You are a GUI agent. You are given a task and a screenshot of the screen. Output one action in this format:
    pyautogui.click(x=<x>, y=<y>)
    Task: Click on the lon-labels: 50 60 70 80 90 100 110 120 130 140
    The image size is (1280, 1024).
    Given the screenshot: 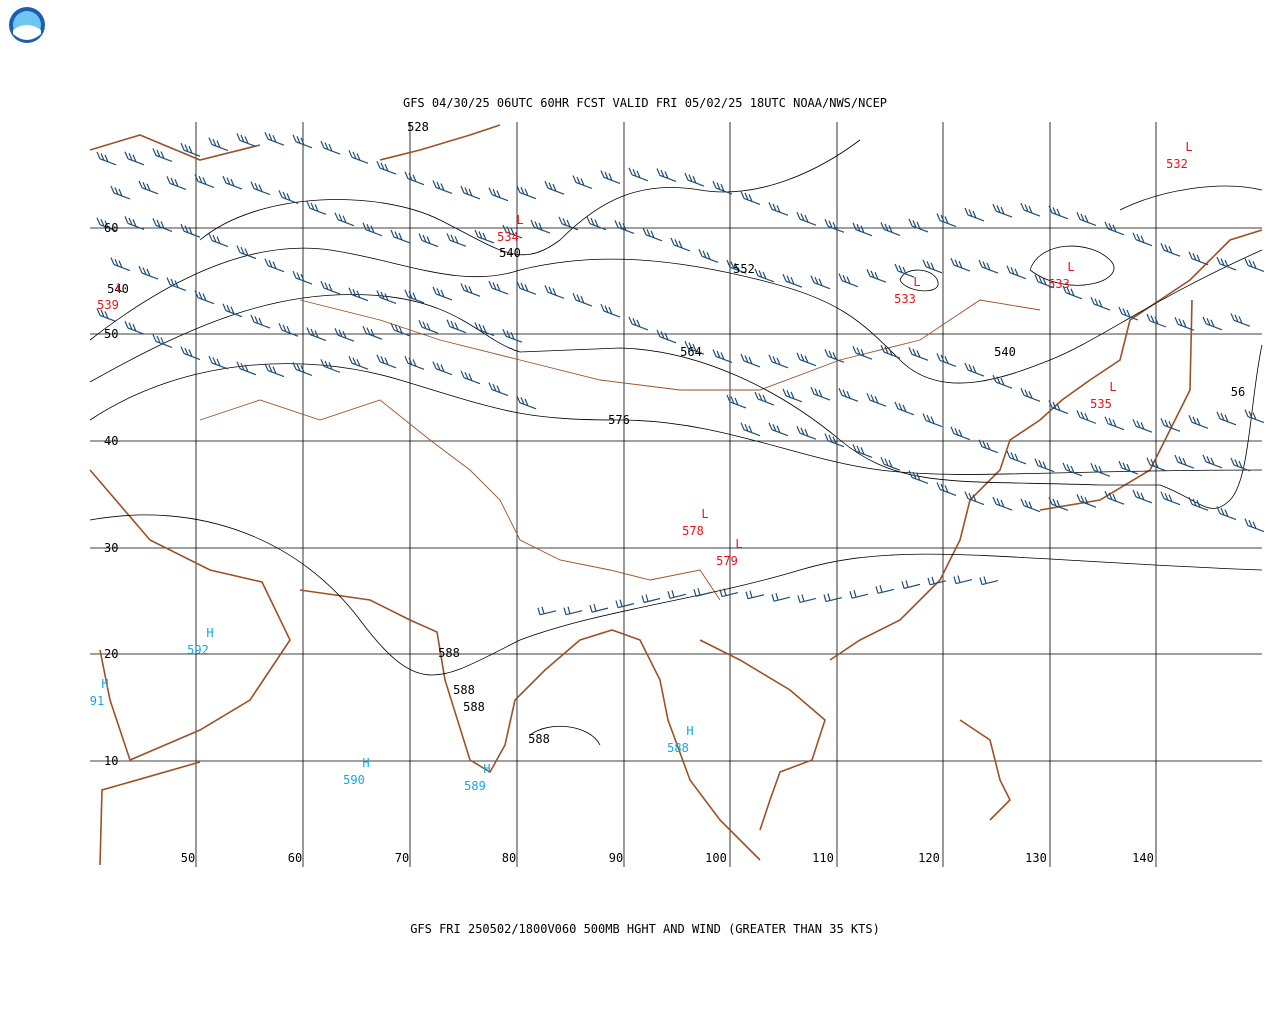 What is the action you would take?
    pyautogui.click(x=667, y=858)
    